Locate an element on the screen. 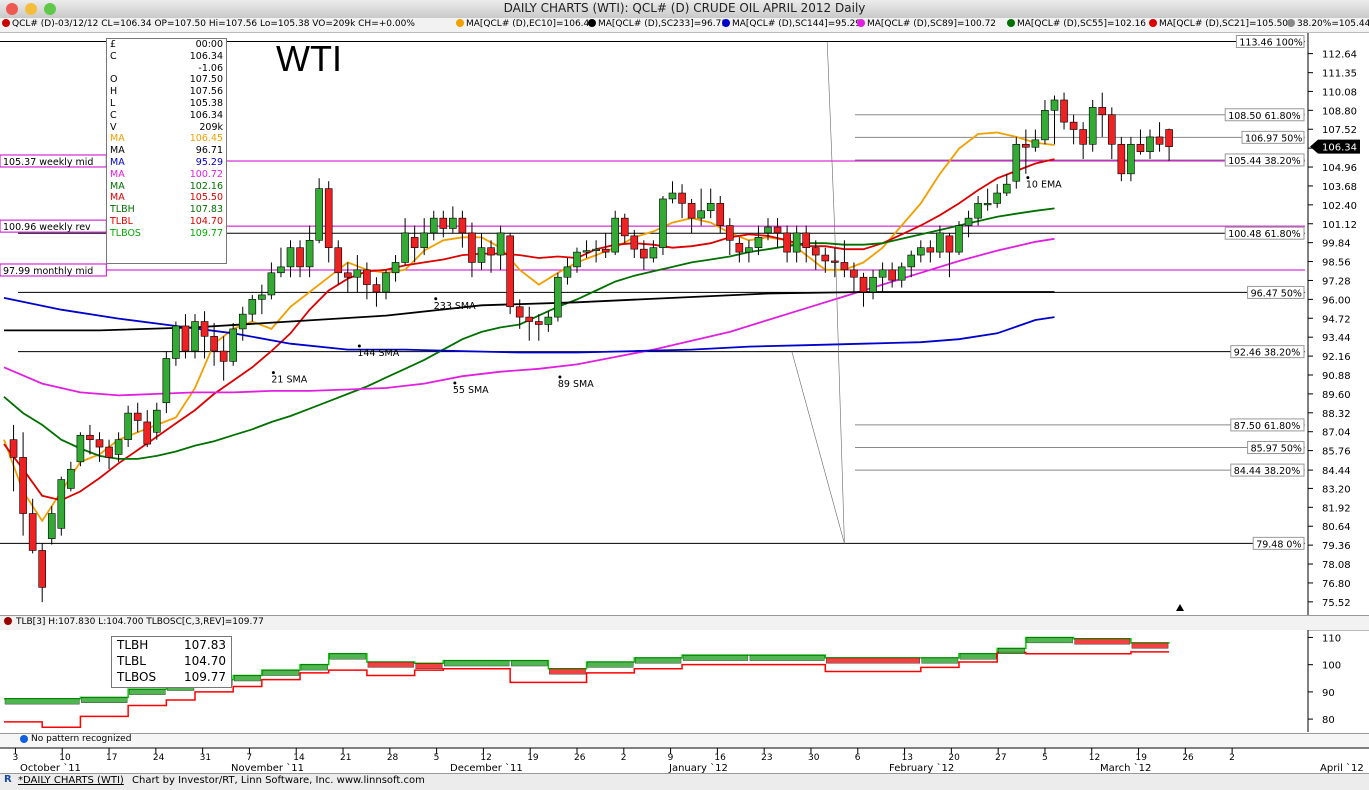  y-tick-label: 76.80 is located at coordinates (1336, 584).